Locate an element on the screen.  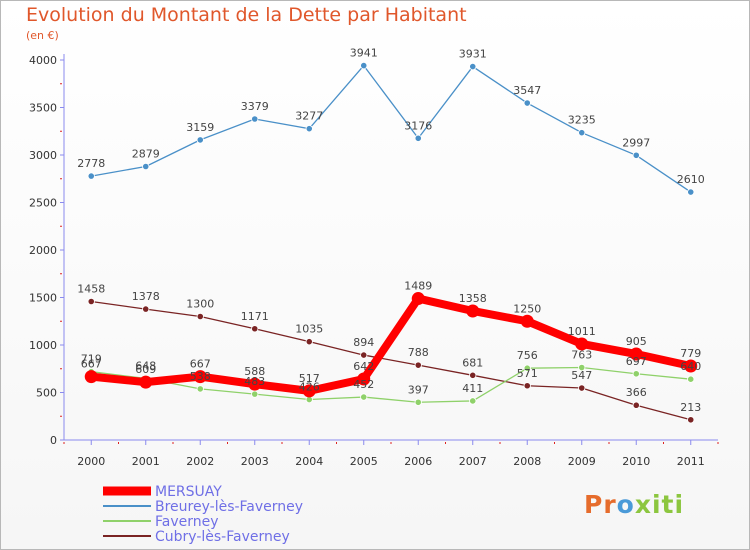
proxiti-logo: Proxiti is located at coordinates (634, 504).